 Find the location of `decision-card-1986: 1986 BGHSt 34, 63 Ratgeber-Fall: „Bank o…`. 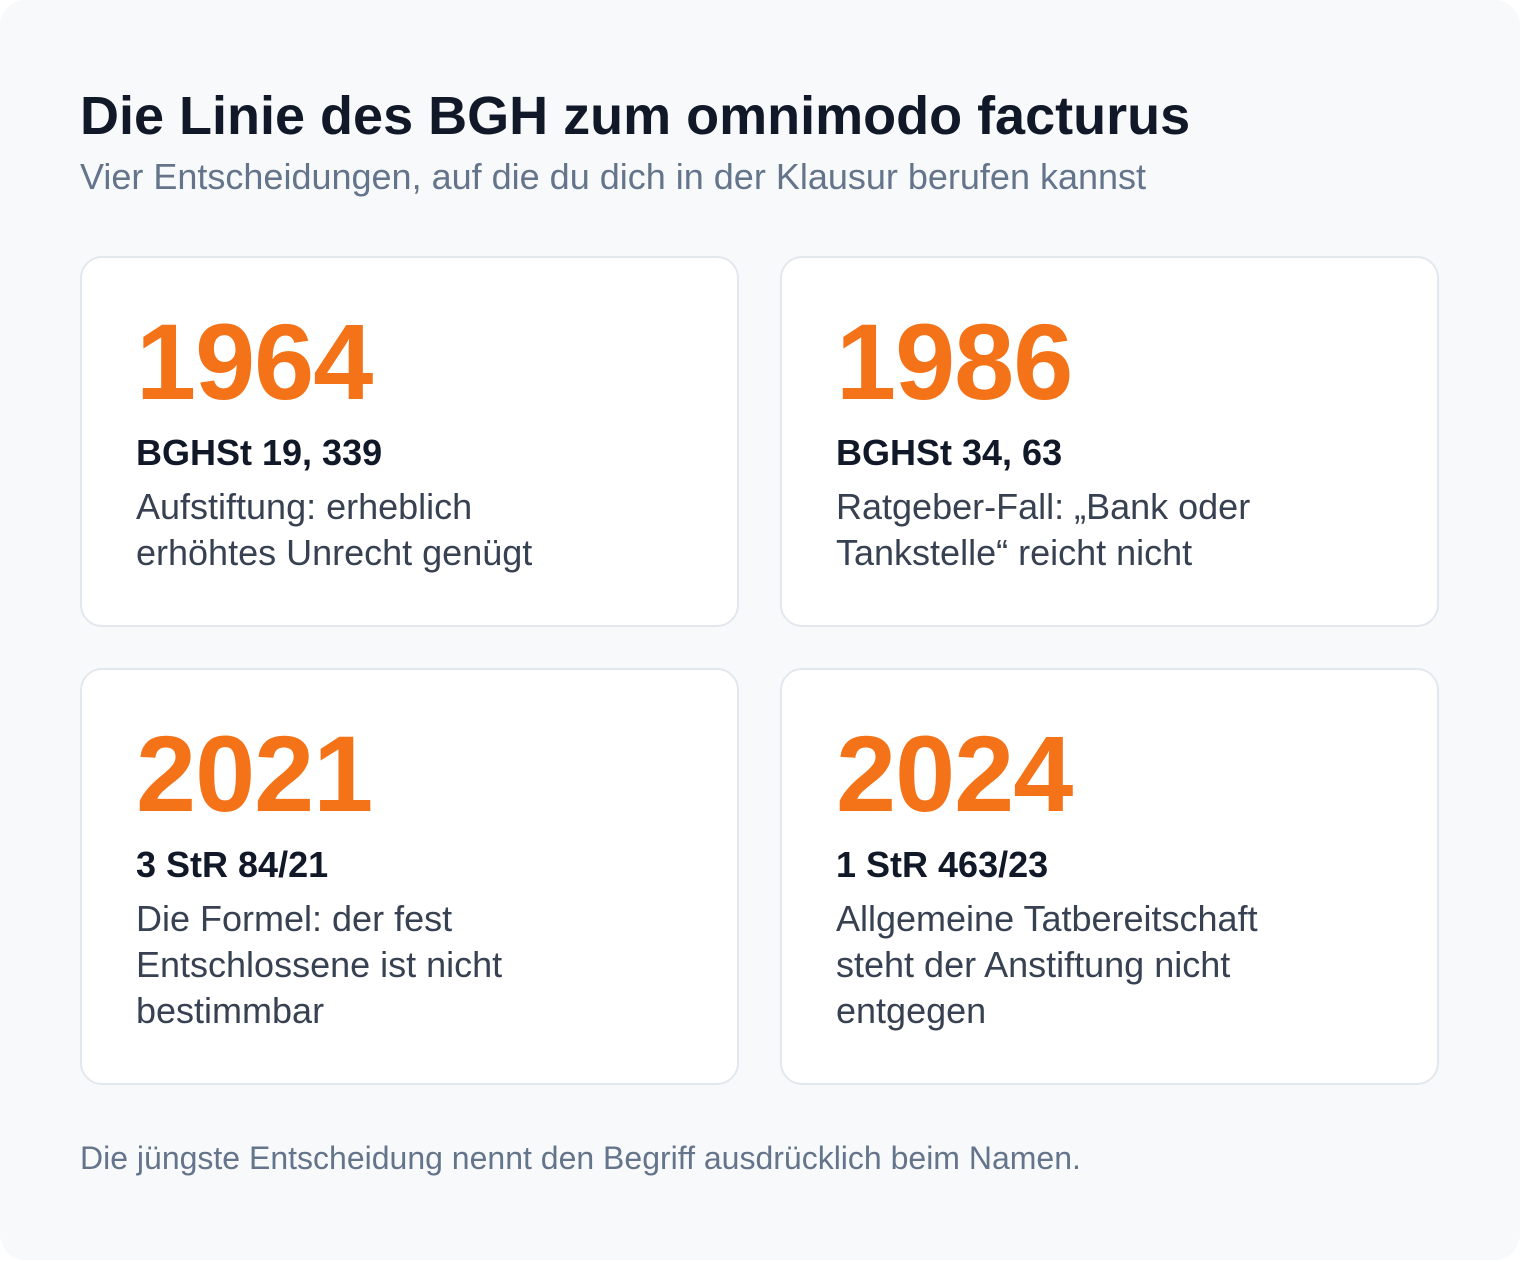

decision-card-1986: 1986 BGHSt 34, 63 Ratgeber-Fall: „Bank o… is located at coordinates (1109, 441).